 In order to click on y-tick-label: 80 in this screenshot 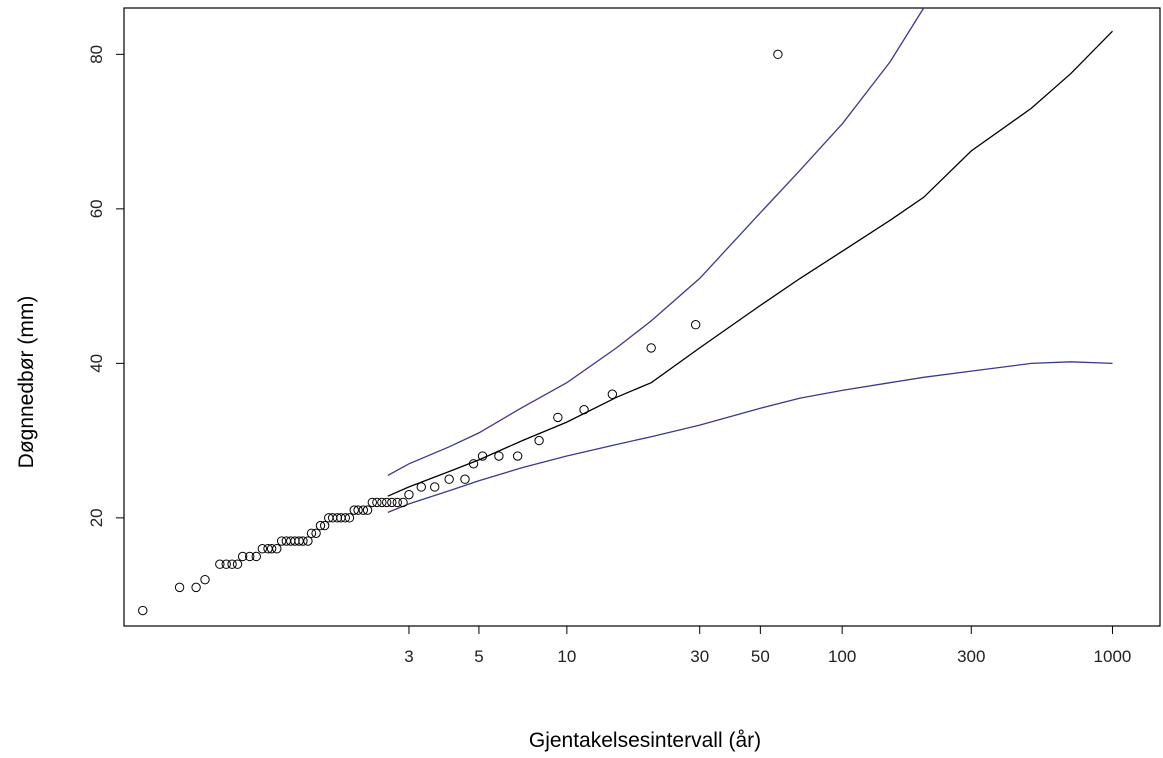, I will do `click(96, 54)`.